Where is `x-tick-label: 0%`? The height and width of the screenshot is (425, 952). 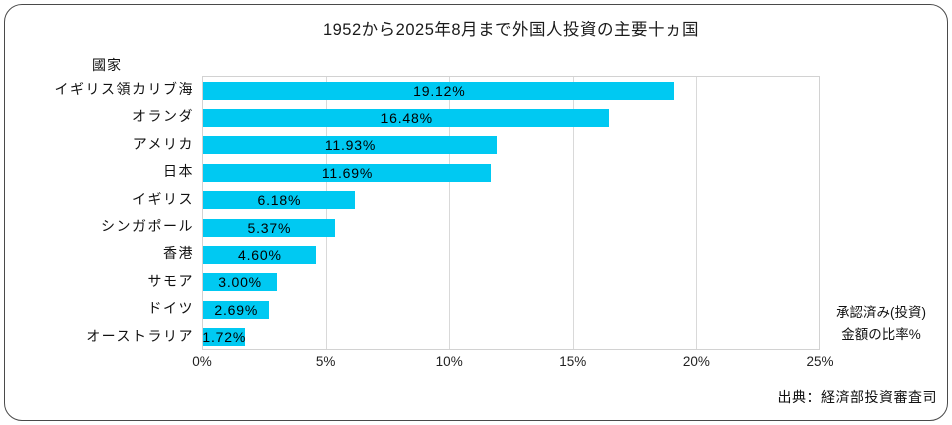 x-tick-label: 0% is located at coordinates (202, 361).